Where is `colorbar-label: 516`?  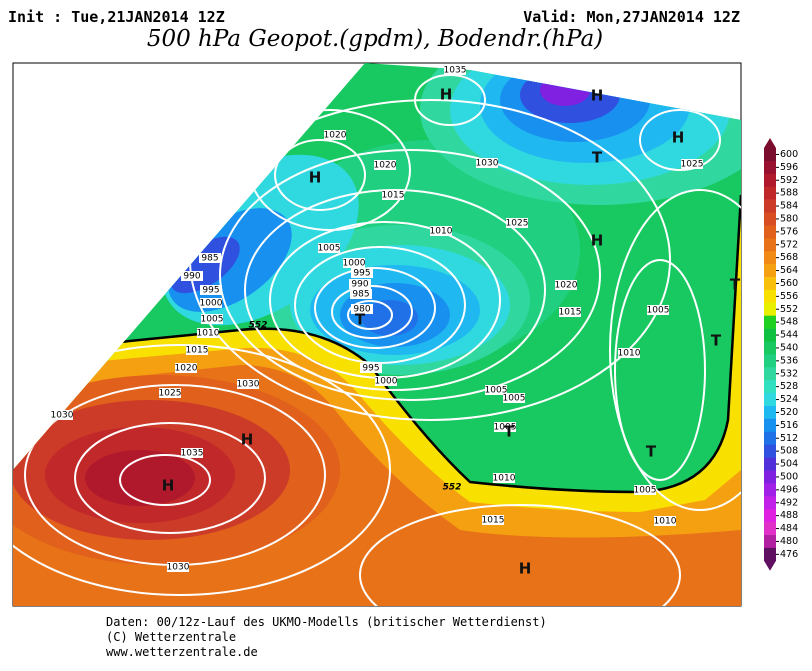
colorbar-label: 516 is located at coordinates (789, 425).